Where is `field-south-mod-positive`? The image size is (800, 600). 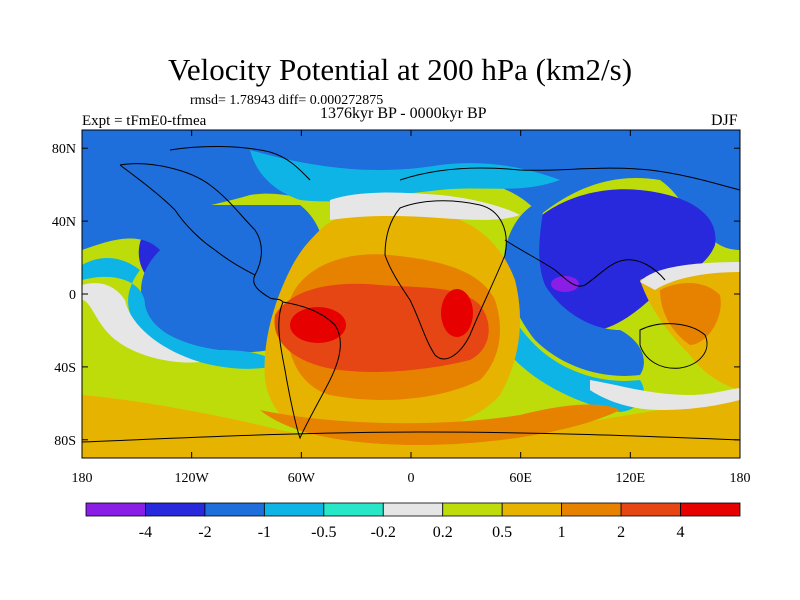
field-south-mod-positive is located at coordinates (440, 424).